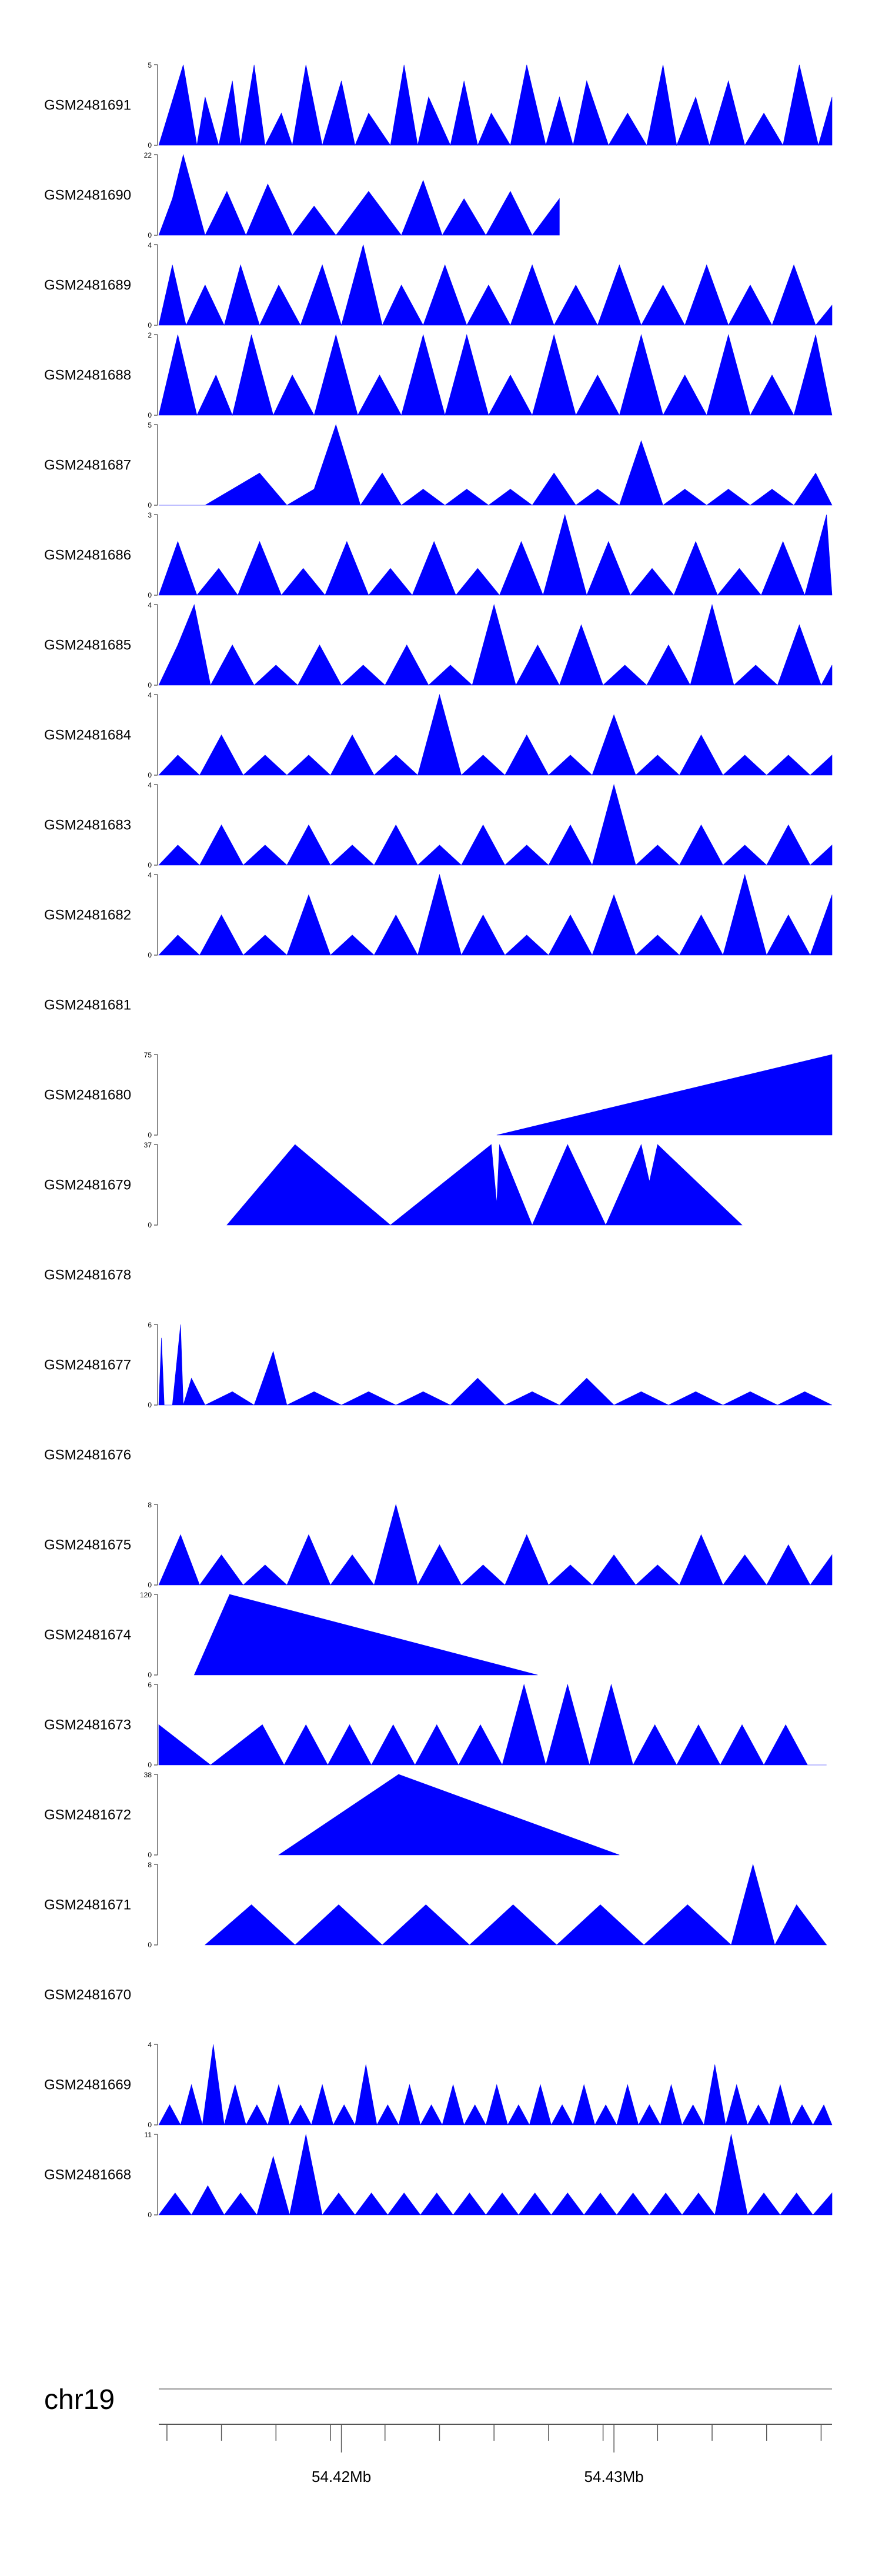 The width and height of the screenshot is (882, 2576). What do you see at coordinates (79, 2399) in the screenshot?
I see `chromosome-label: chr19` at bounding box center [79, 2399].